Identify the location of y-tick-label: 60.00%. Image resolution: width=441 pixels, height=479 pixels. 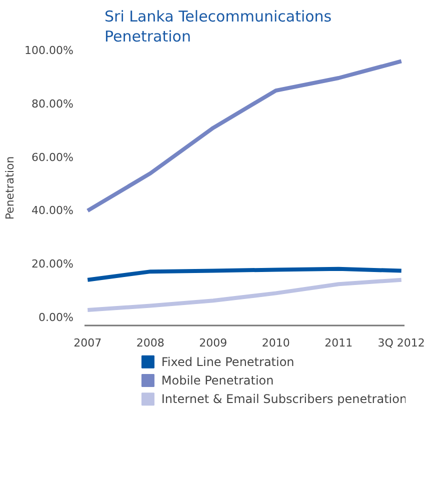
(53, 157).